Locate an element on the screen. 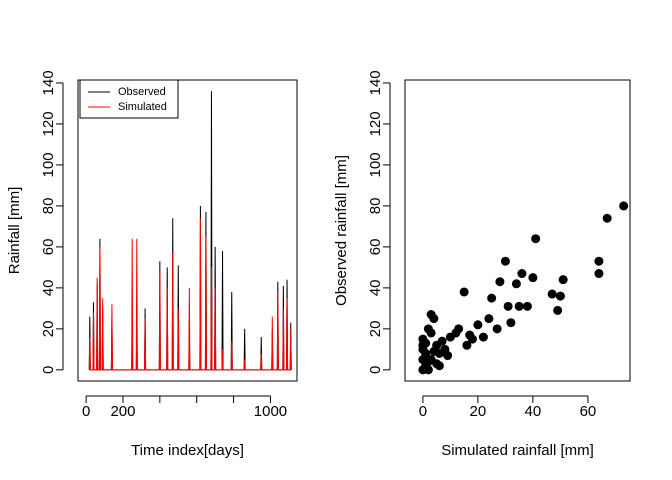 The image size is (672, 480). x-axis-label: Simulated rainfall [mm] is located at coordinates (517, 450).